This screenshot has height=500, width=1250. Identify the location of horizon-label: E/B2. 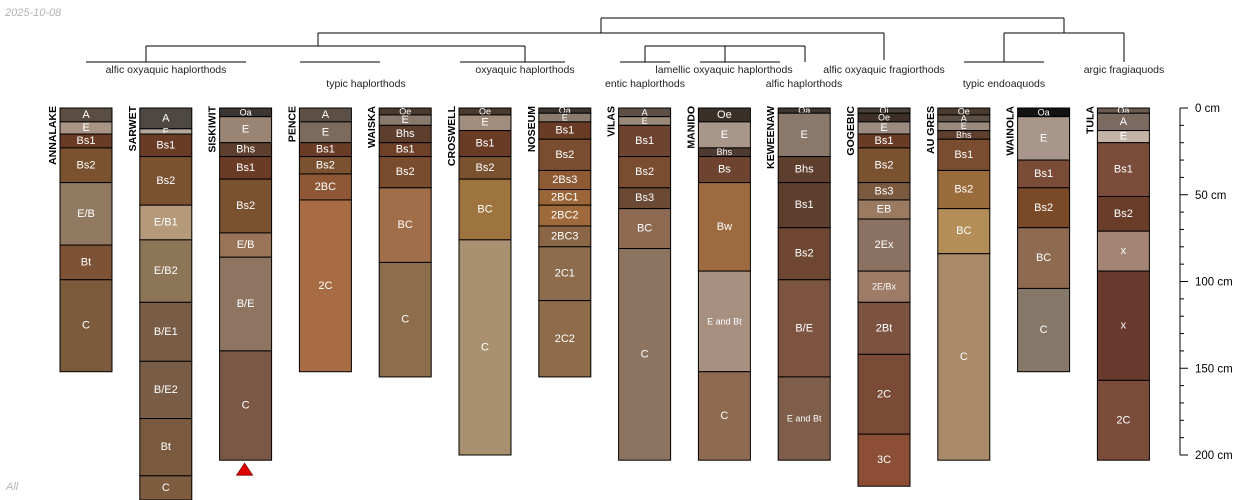
(166, 271).